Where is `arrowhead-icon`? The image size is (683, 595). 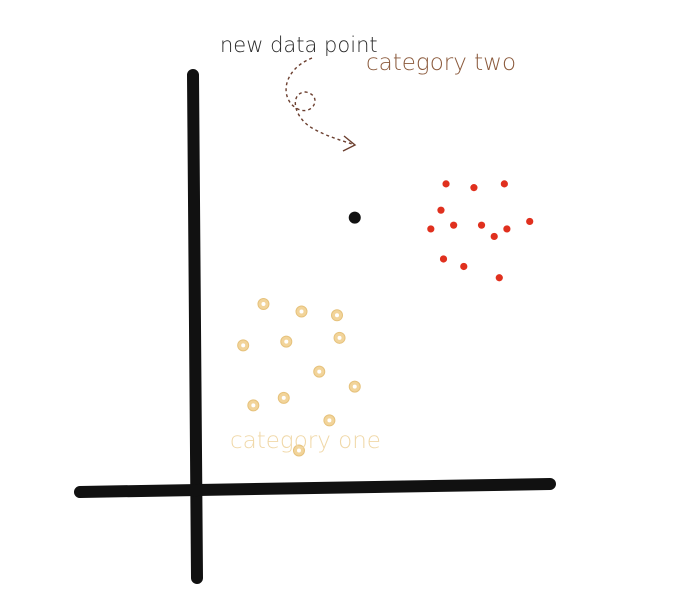
arrowhead-icon is located at coordinates (349, 143).